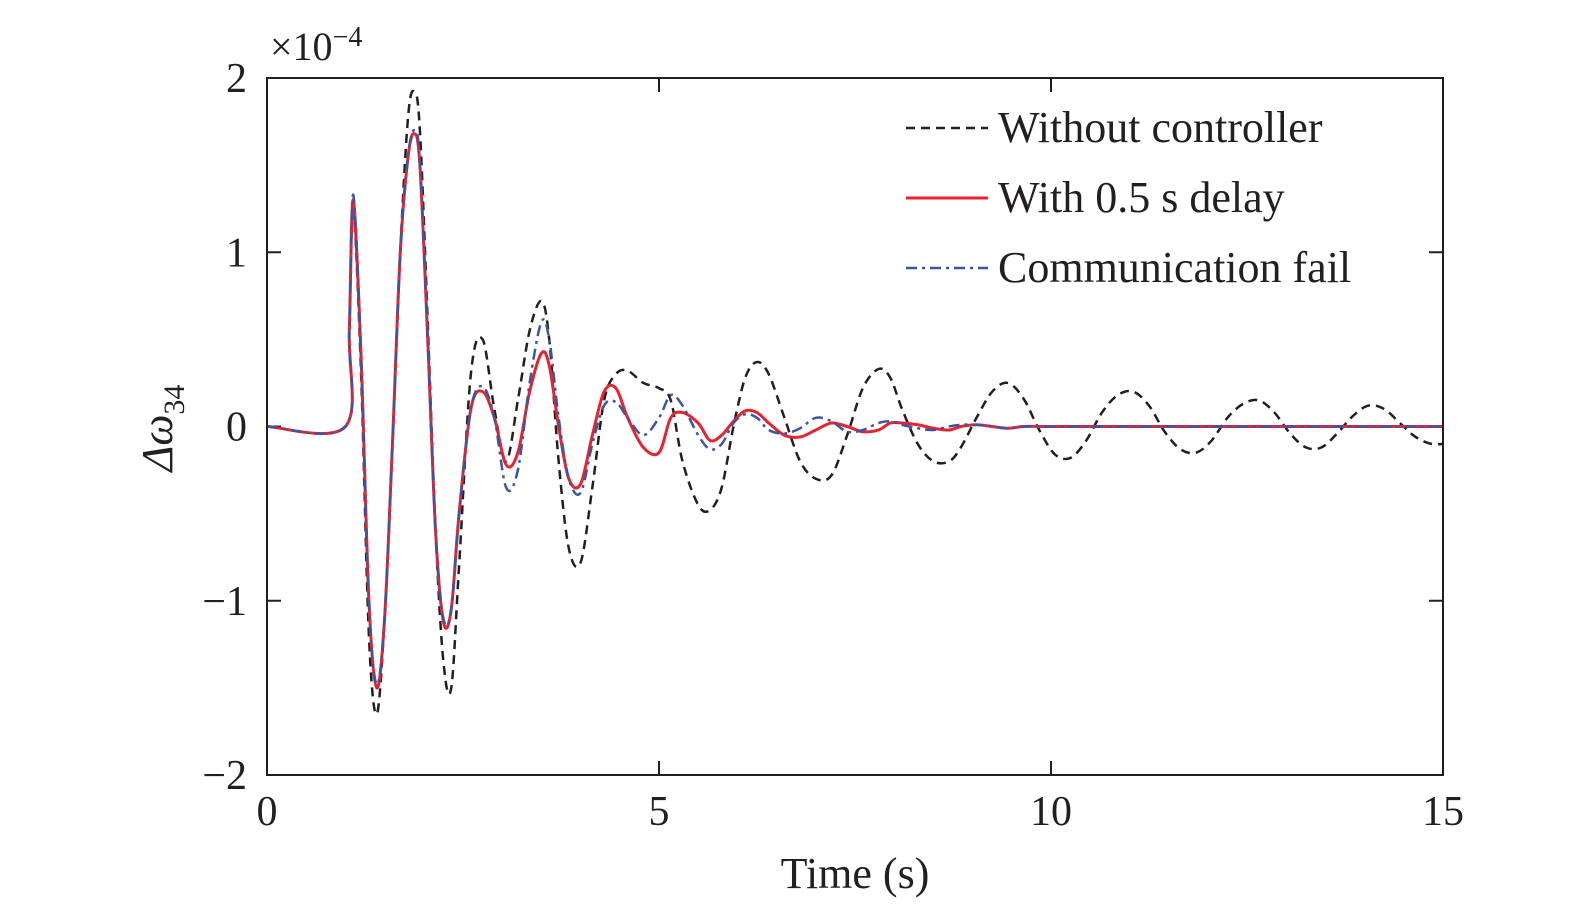 This screenshot has height=907, width=1575. What do you see at coordinates (1443, 812) in the screenshot?
I see `x-tick-label: 15` at bounding box center [1443, 812].